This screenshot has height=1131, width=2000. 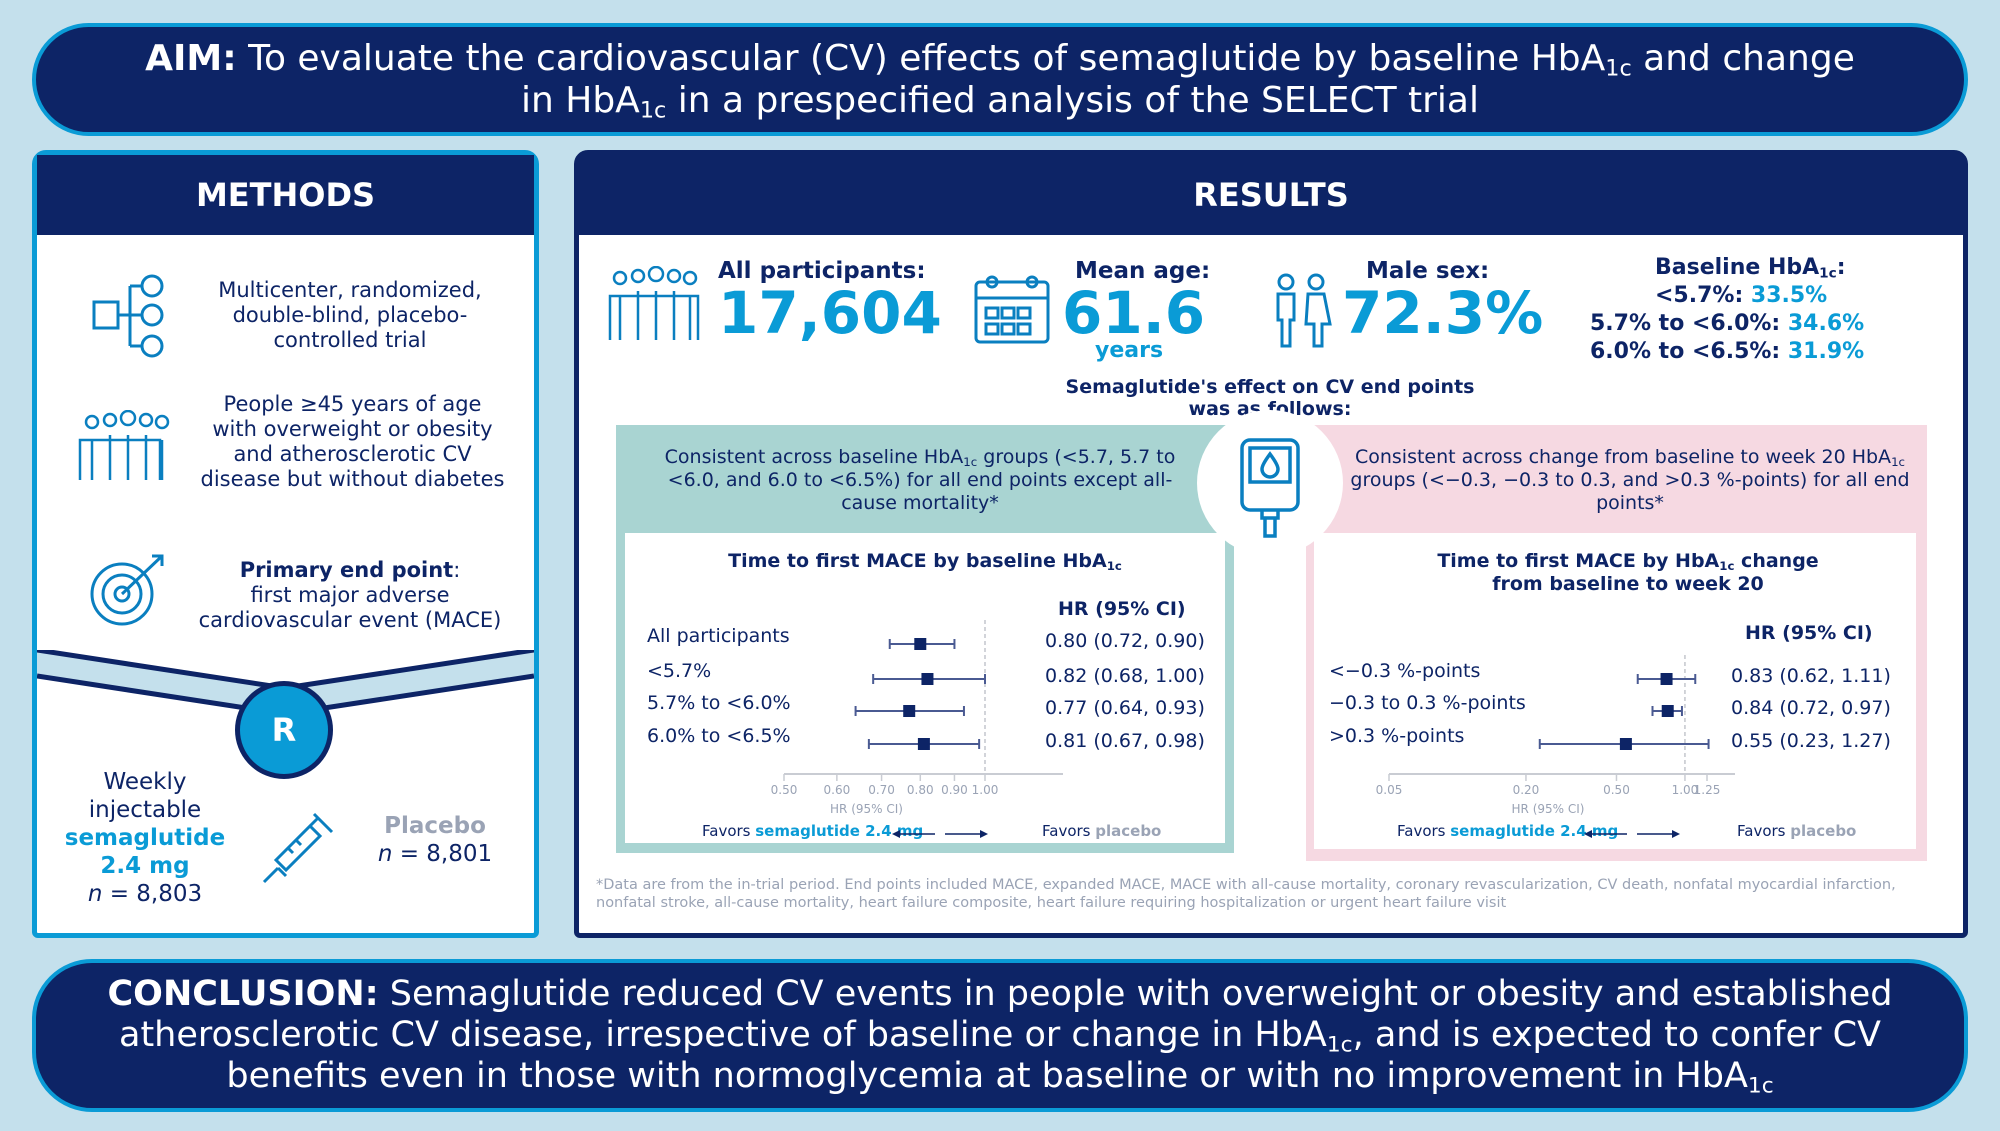 What do you see at coordinates (1271, 195) in the screenshot?
I see `results-title: RESULTS` at bounding box center [1271, 195].